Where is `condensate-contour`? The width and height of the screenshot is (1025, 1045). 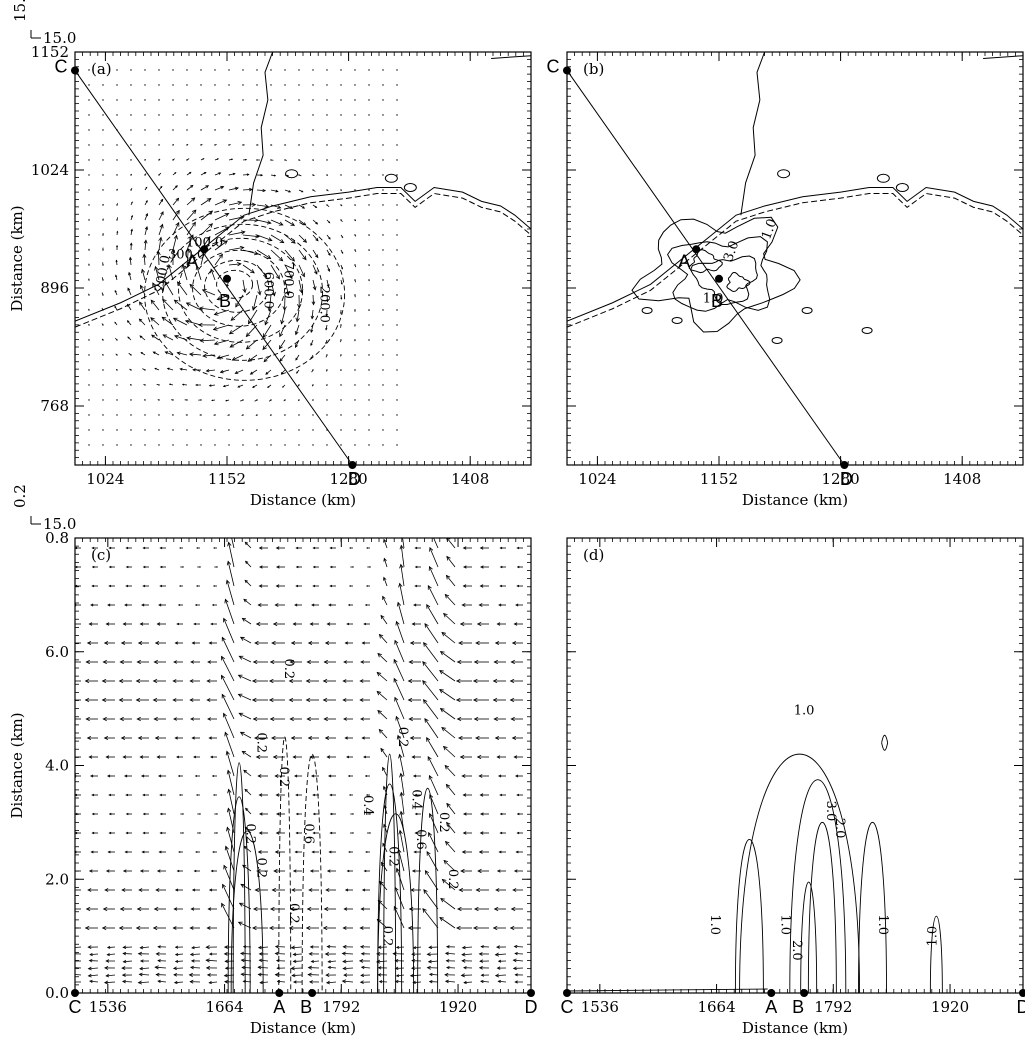
condensate-contour is located at coordinates (822, 907).